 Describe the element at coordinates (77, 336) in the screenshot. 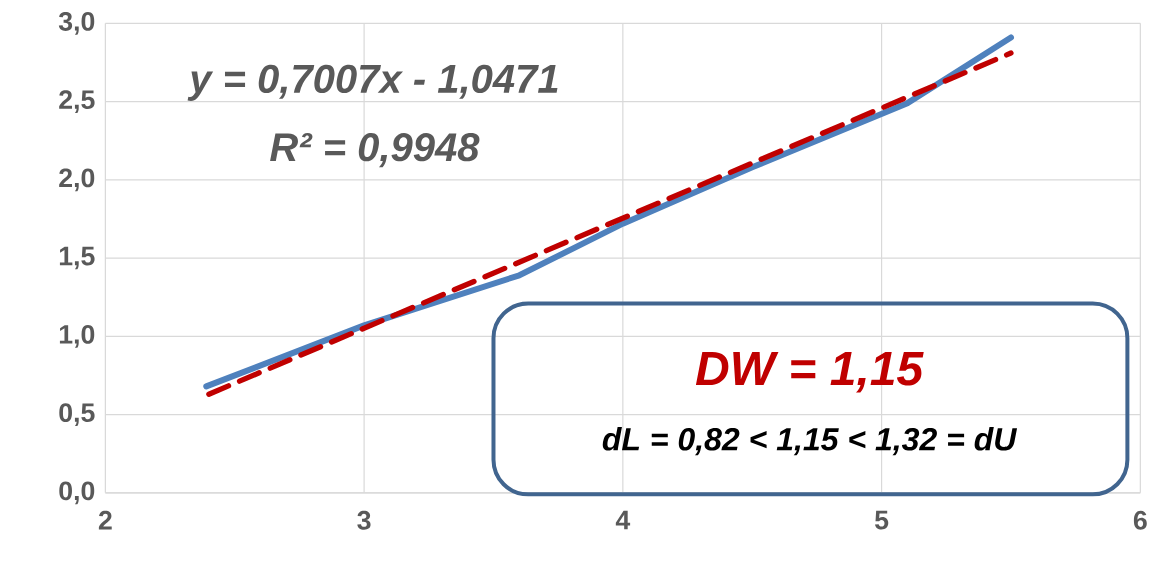

I see `y-tick-label: 1,0` at that location.